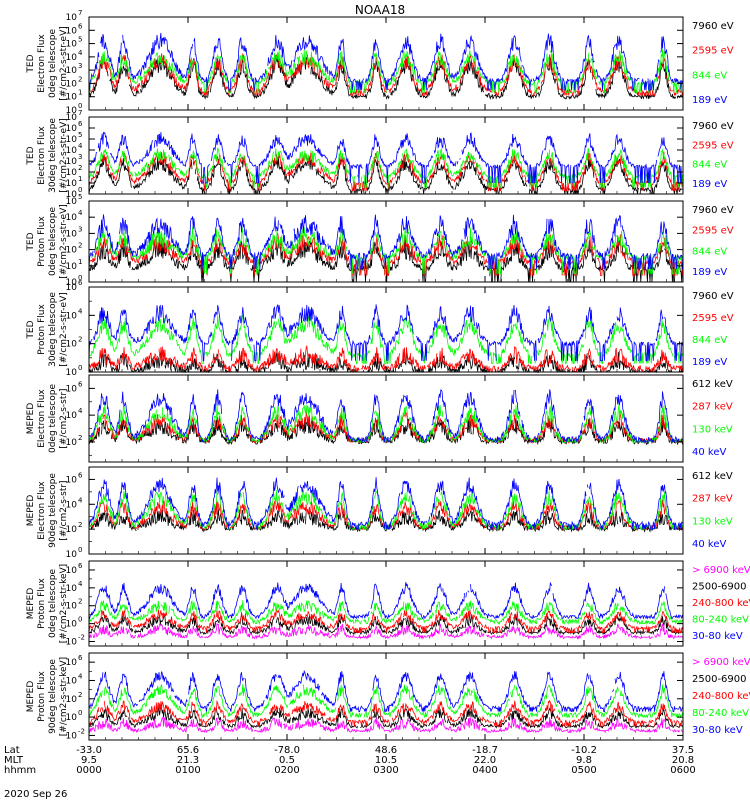  Describe the element at coordinates (385, 770) in the screenshot. I see `x-tick-label-hhmm: 0300` at that location.